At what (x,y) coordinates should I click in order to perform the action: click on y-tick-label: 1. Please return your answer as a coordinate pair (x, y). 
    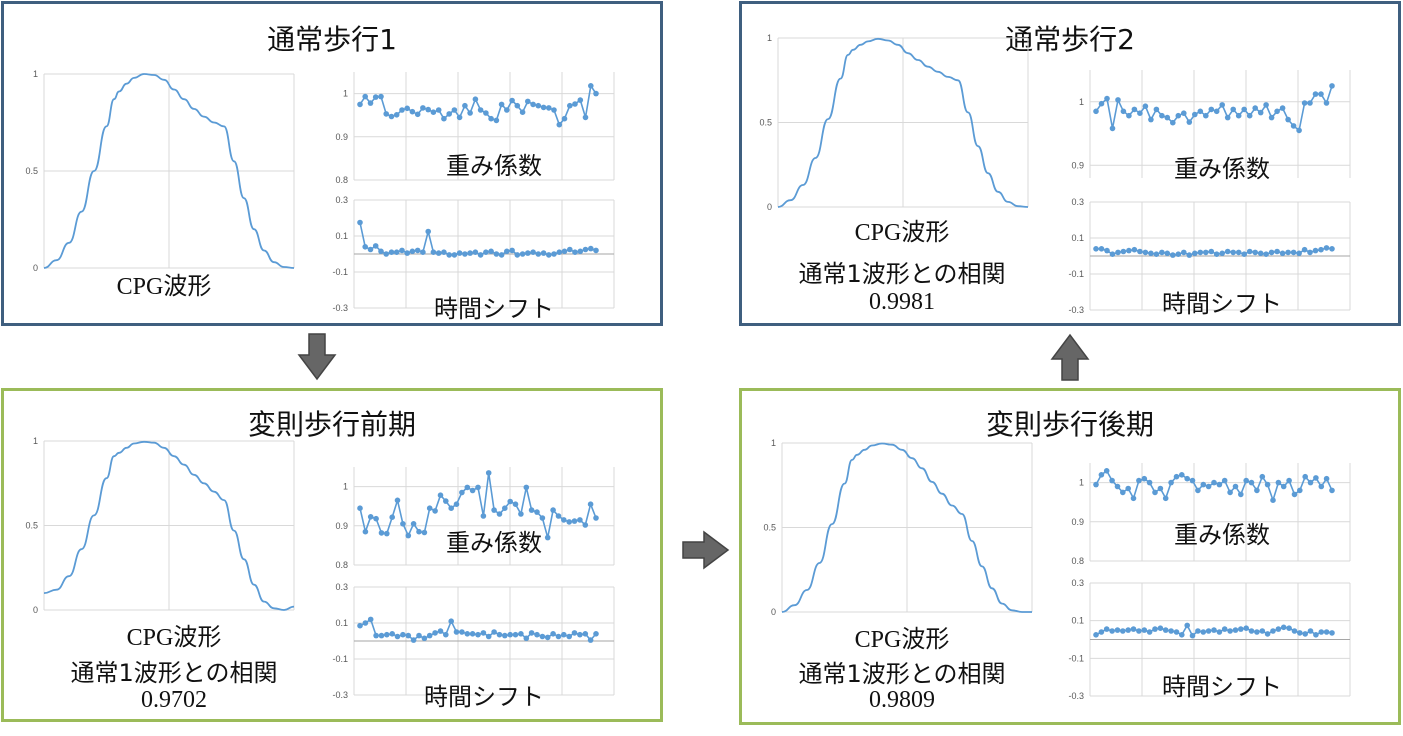
    Looking at the image, I should click on (35, 441).